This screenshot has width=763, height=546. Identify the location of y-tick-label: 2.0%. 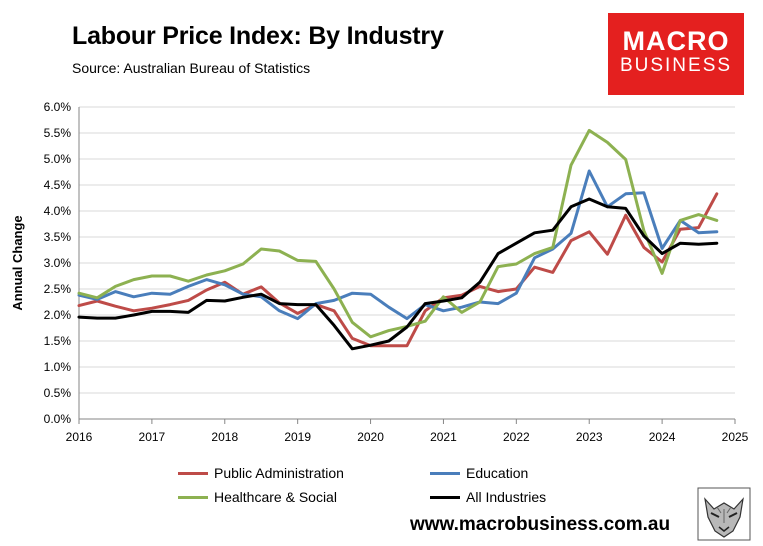
(58, 315).